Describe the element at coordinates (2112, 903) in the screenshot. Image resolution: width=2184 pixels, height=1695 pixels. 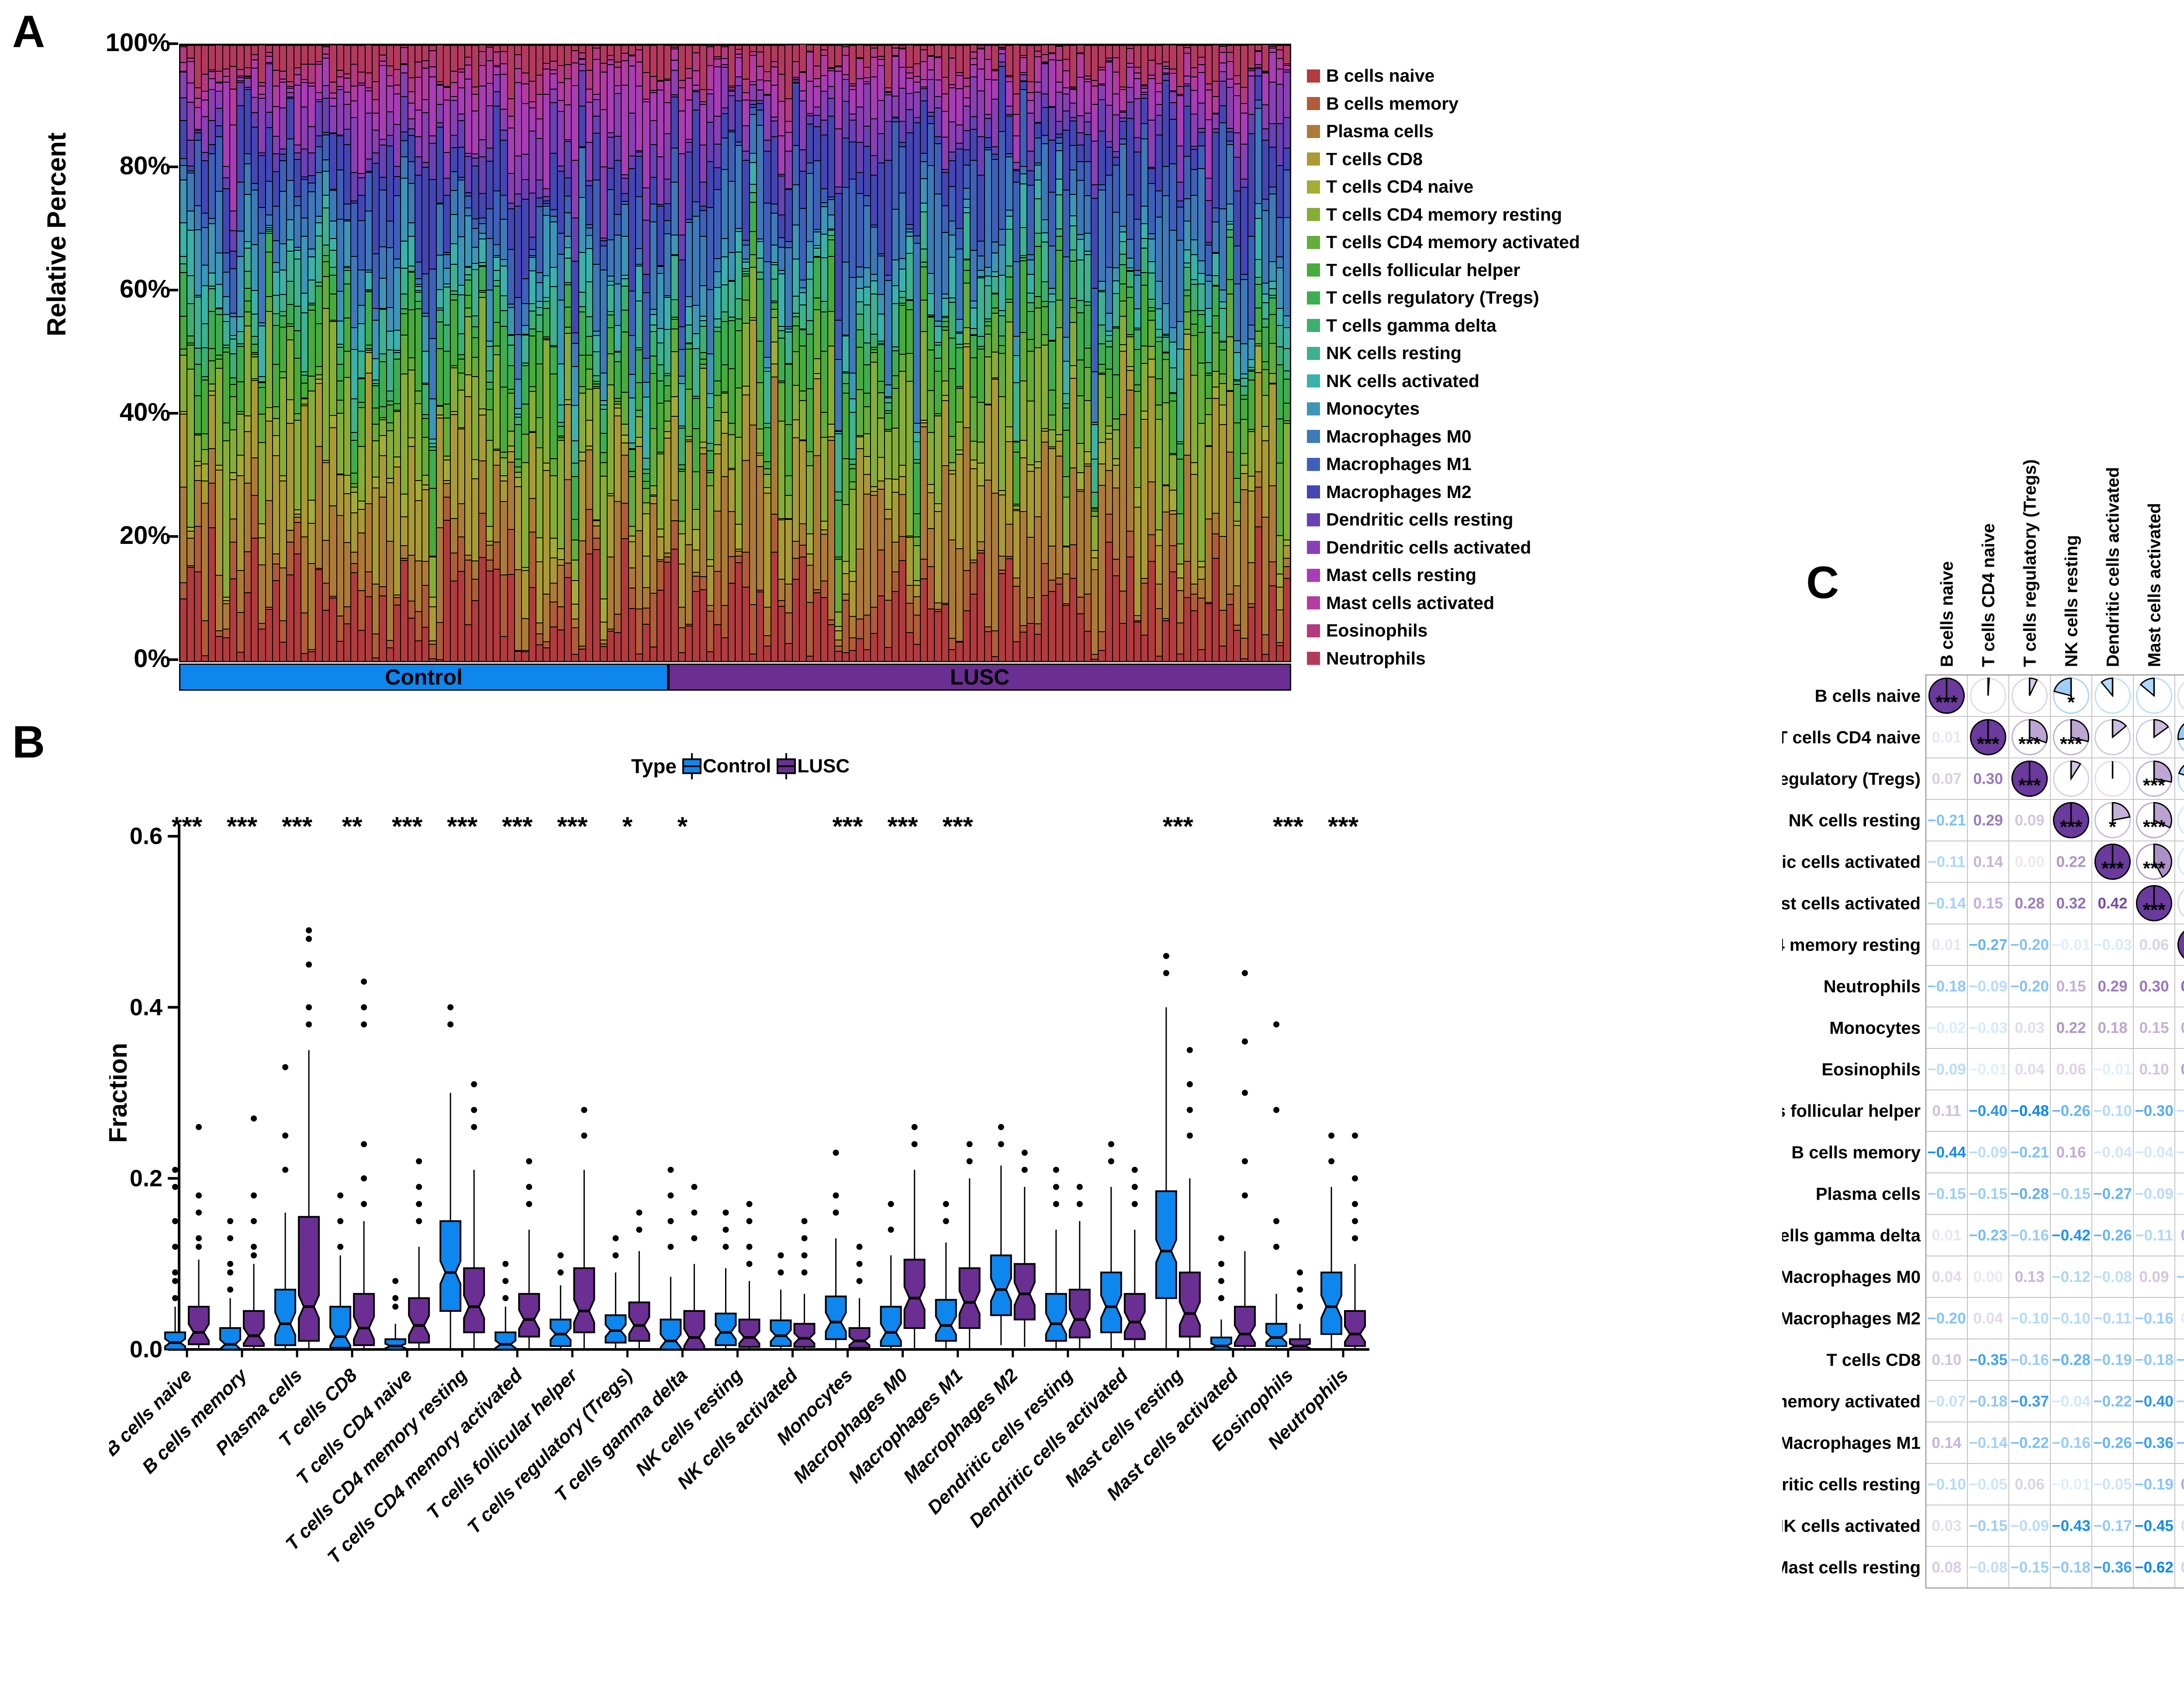
I see `correlation-value: 0.42` at that location.